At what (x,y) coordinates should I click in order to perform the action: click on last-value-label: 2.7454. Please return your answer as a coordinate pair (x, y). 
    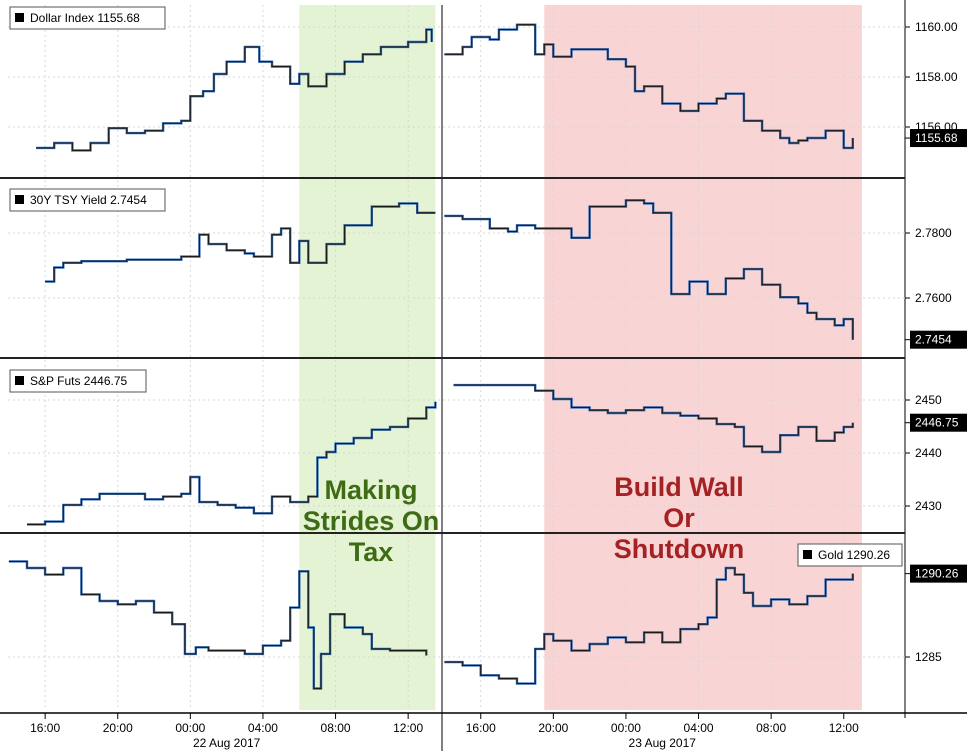
    Looking at the image, I should click on (933, 340).